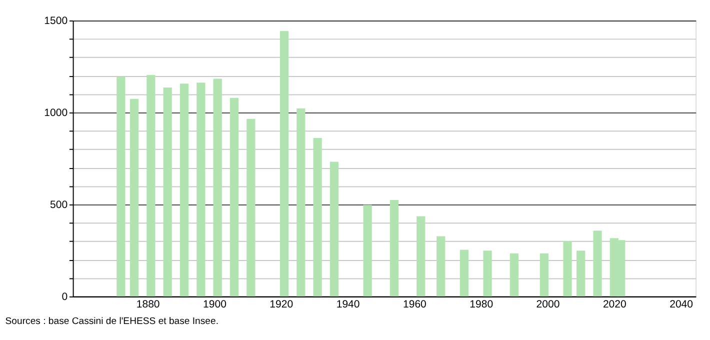  I want to click on x-tick-label: 2020, so click(614, 304).